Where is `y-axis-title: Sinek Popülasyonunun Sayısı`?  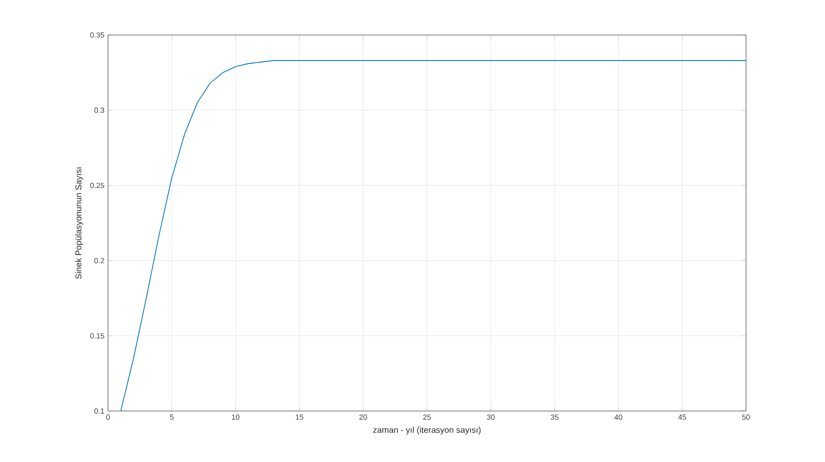 y-axis-title: Sinek Popülasyonunun Sayısı is located at coordinates (79, 223).